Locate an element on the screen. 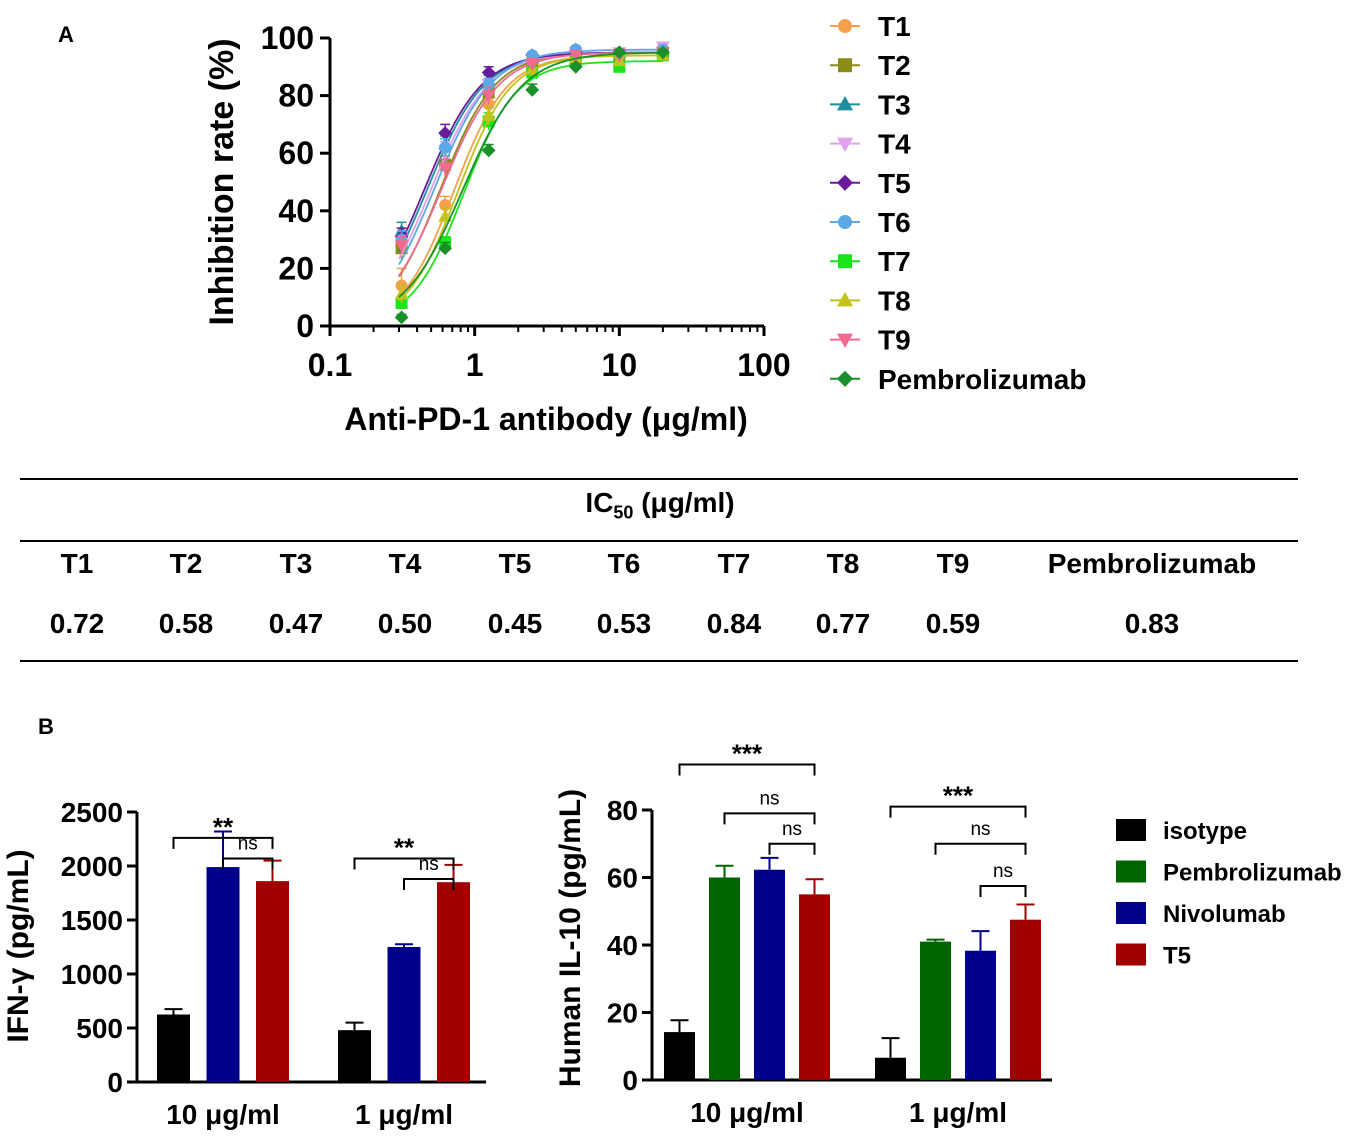 The height and width of the screenshot is (1138, 1358). legend-label: T6 is located at coordinates (894, 222).